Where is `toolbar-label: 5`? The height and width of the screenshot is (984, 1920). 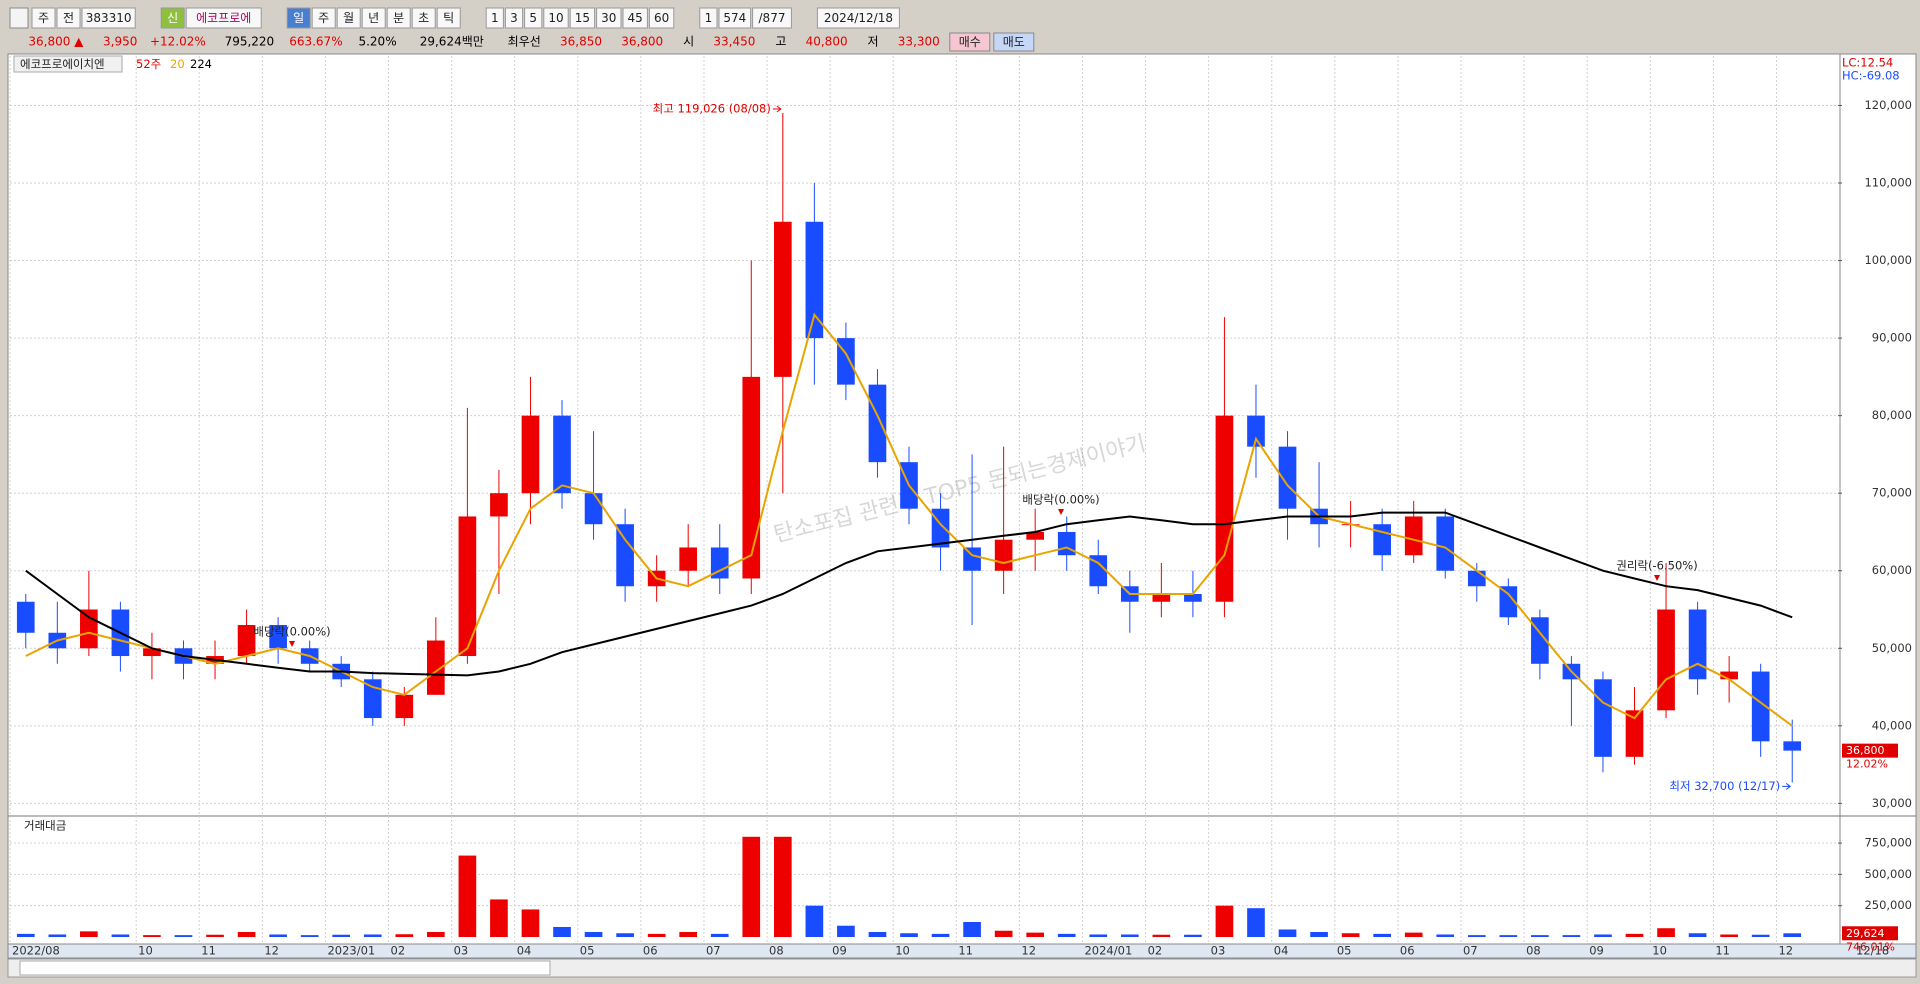 toolbar-label: 5 is located at coordinates (533, 18).